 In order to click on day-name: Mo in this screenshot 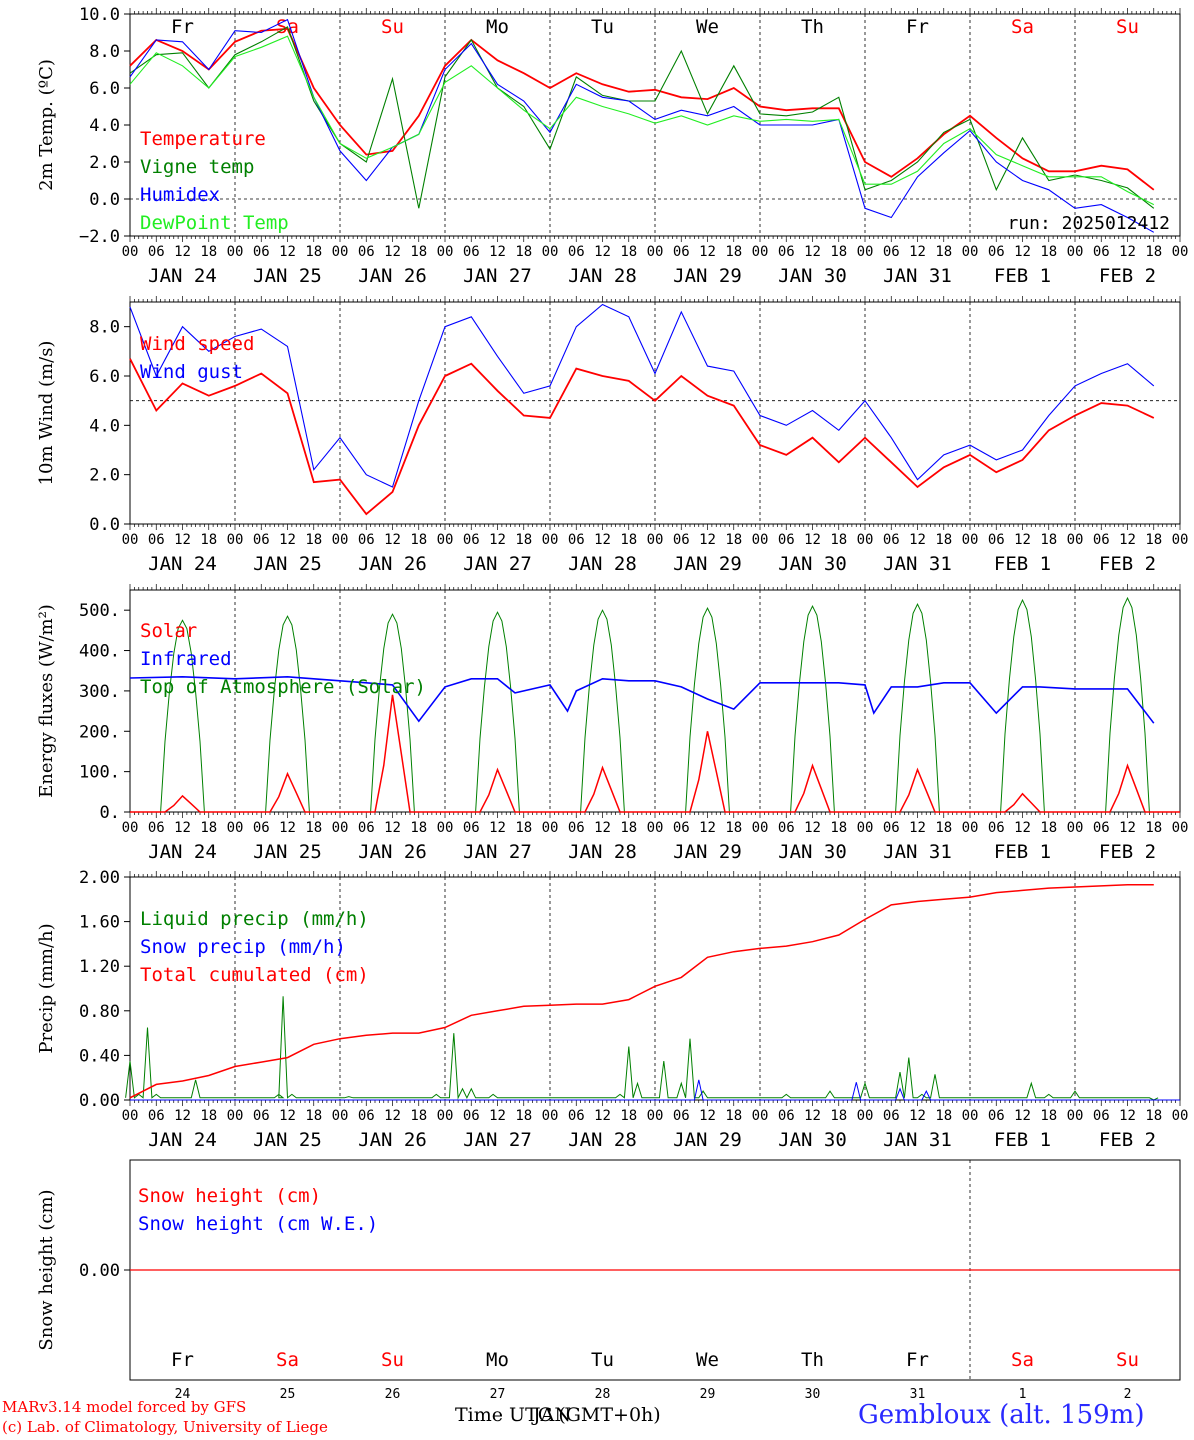, I will do `click(497, 27)`.